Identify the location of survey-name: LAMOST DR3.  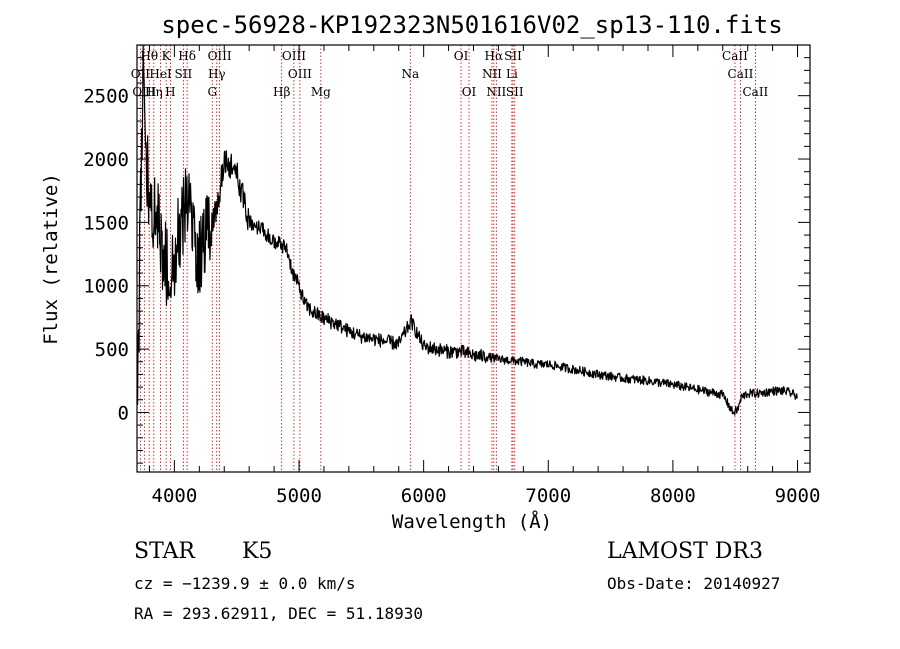
(685, 551).